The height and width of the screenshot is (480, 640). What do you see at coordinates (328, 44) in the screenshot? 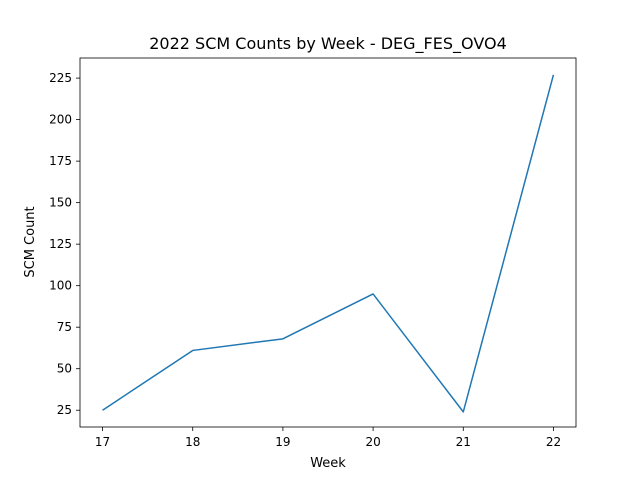
I see `chart-title: 2022 SCM Counts by Week - DEG_FES_OVO4` at bounding box center [328, 44].